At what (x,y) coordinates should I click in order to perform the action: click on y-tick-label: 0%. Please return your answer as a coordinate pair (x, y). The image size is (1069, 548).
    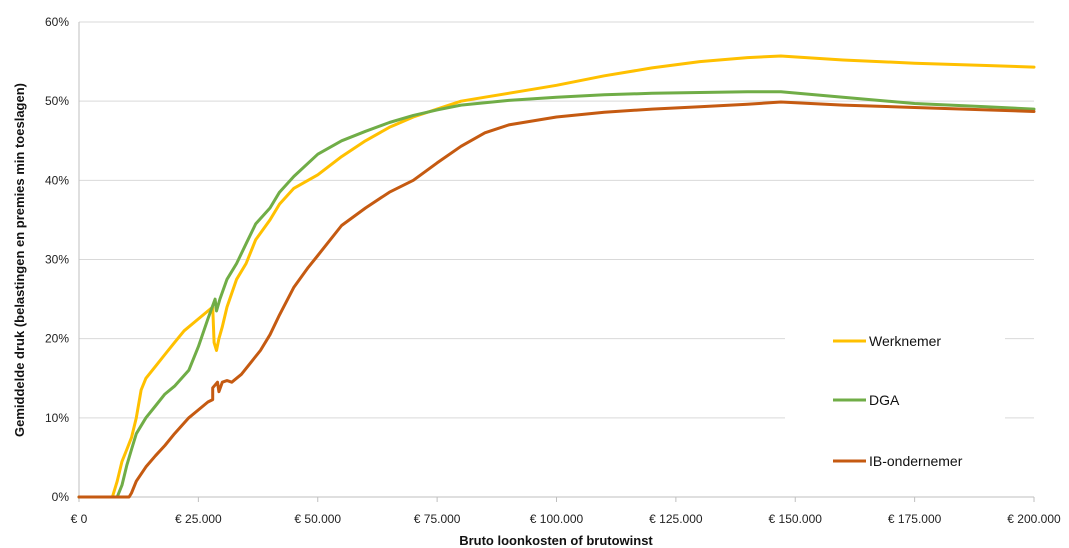
    Looking at the image, I should click on (61, 497).